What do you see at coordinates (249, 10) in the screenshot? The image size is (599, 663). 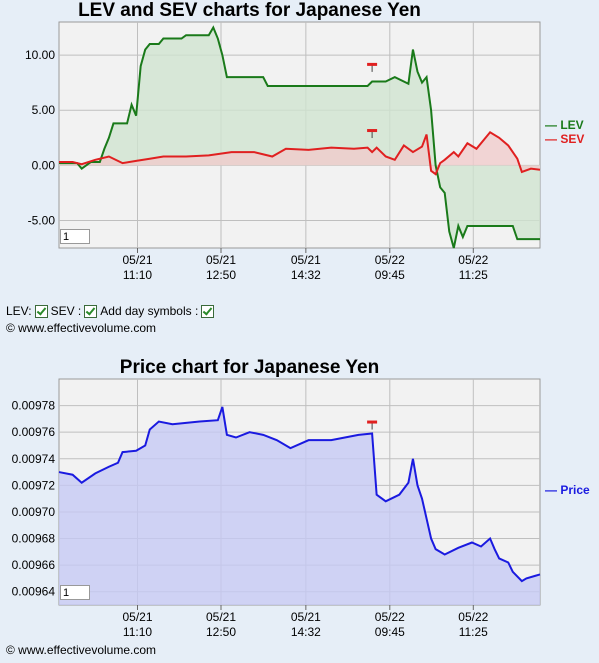 I see `lev-sev-chart-title: LEV and SEV charts for Japanese Yen` at bounding box center [249, 10].